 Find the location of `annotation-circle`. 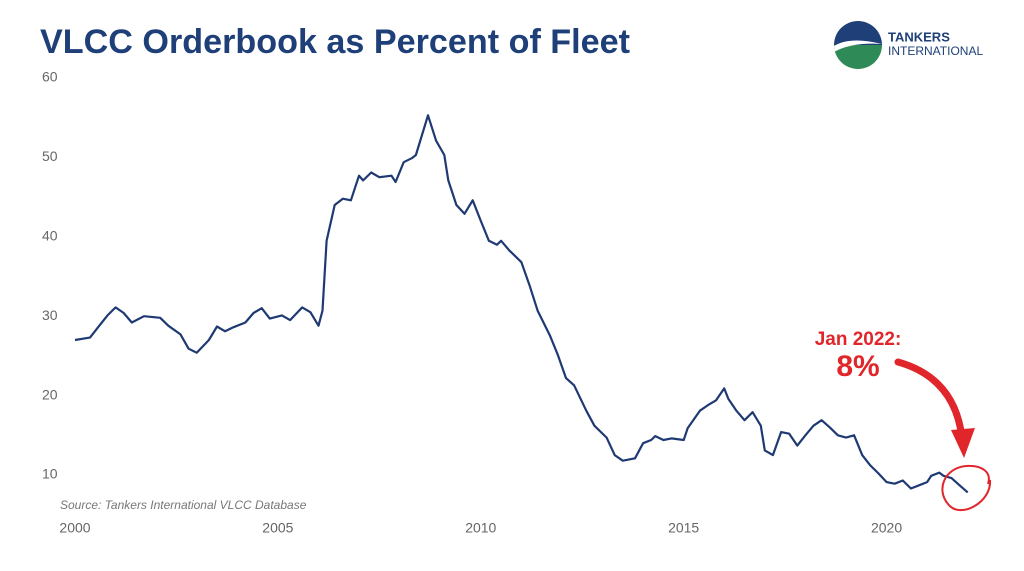

annotation-circle is located at coordinates (966, 487).